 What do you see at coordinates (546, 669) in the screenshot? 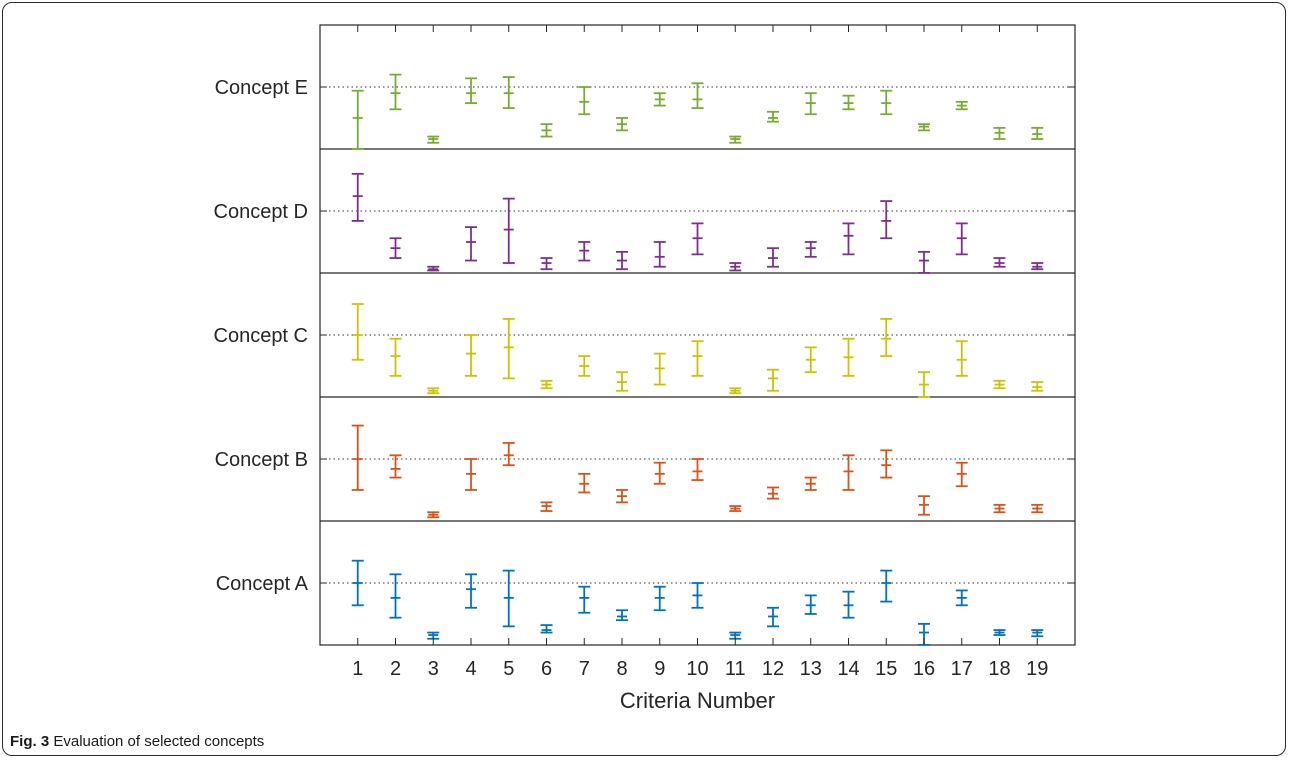
I see `x-tick-label: 6` at bounding box center [546, 669].